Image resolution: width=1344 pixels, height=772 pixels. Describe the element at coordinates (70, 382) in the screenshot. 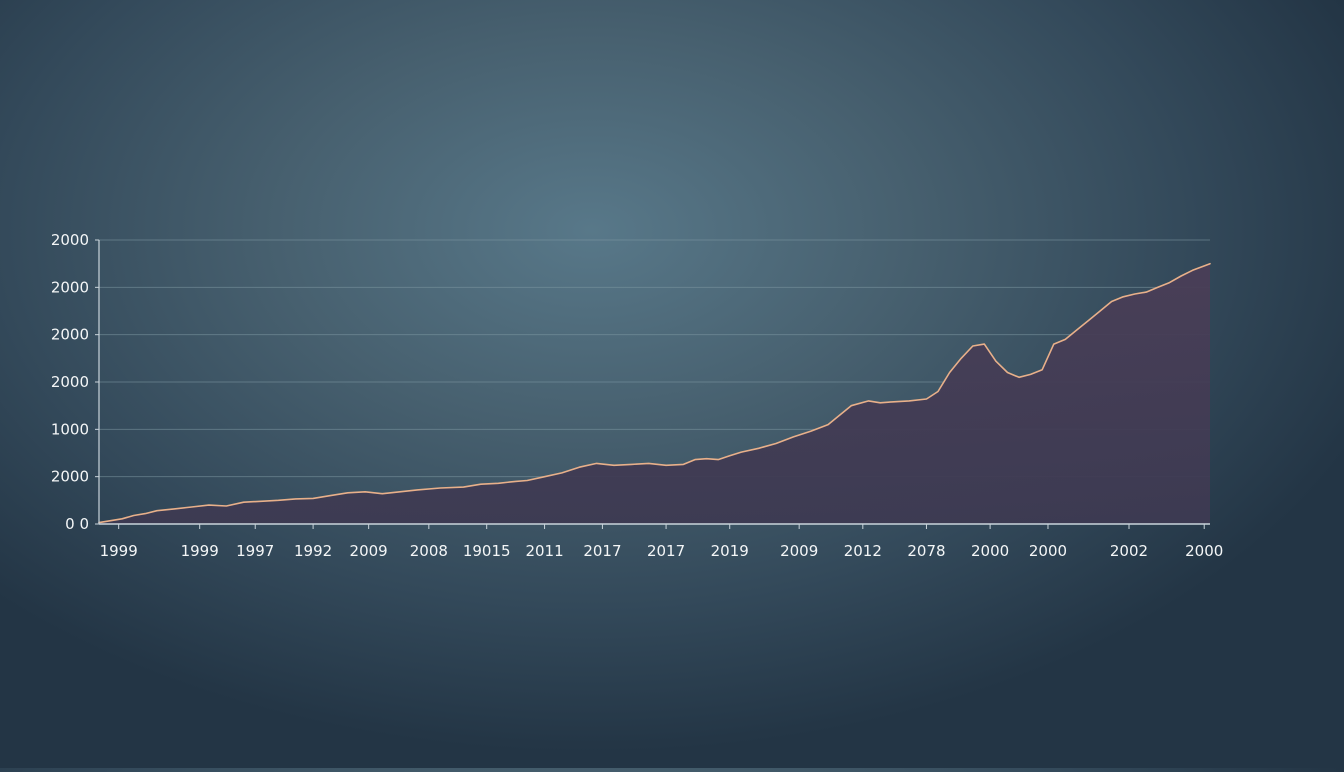

I see `y-tick-label-3: 2000` at that location.